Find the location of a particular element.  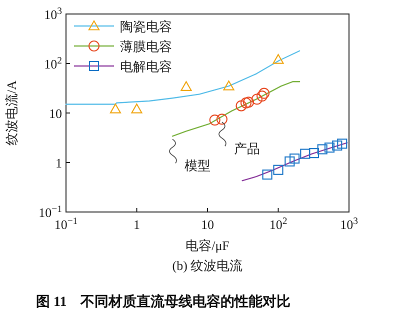

legend-label: 电解电容 is located at coordinates (146, 66).